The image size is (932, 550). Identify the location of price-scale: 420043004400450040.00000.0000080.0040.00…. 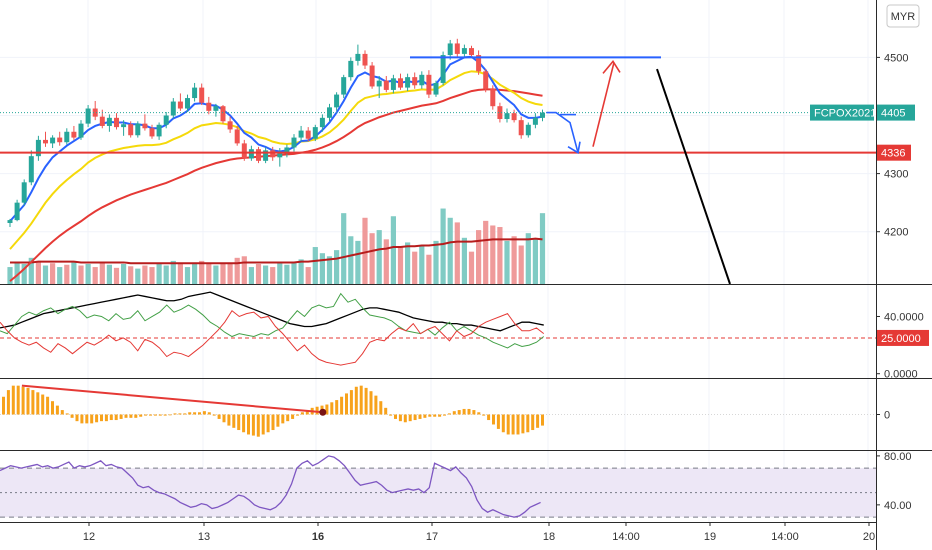
(869, 282).